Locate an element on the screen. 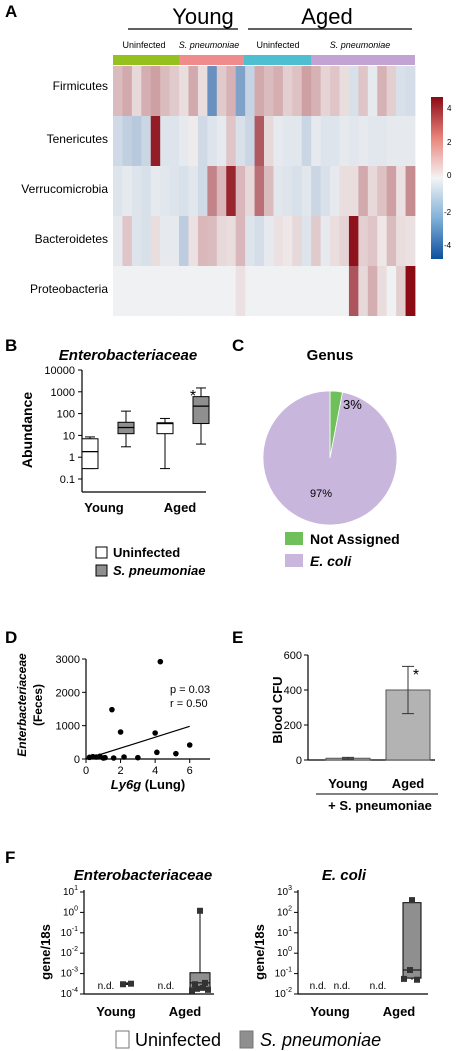  nd-label: n.d. is located at coordinates (106, 986).